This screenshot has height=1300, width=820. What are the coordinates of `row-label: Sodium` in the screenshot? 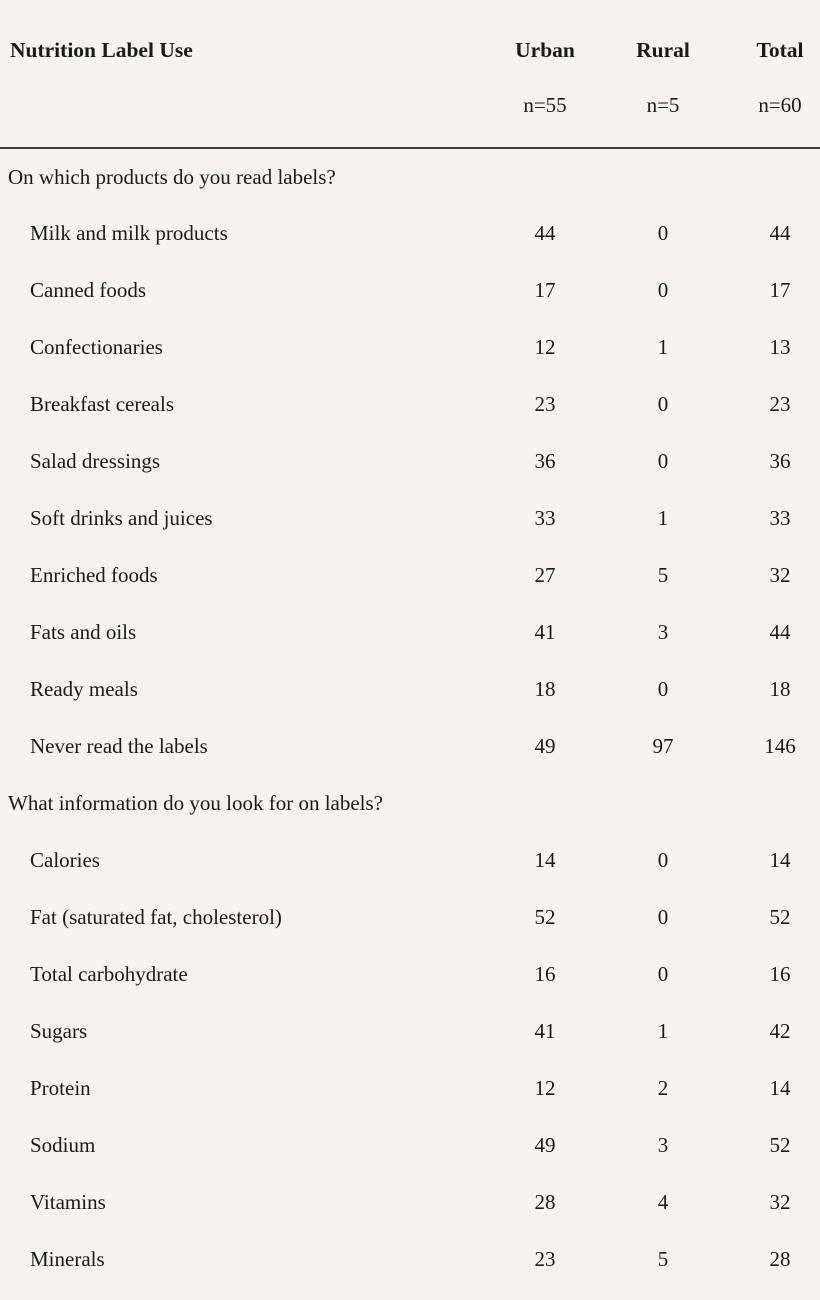 It's located at (63, 1145).